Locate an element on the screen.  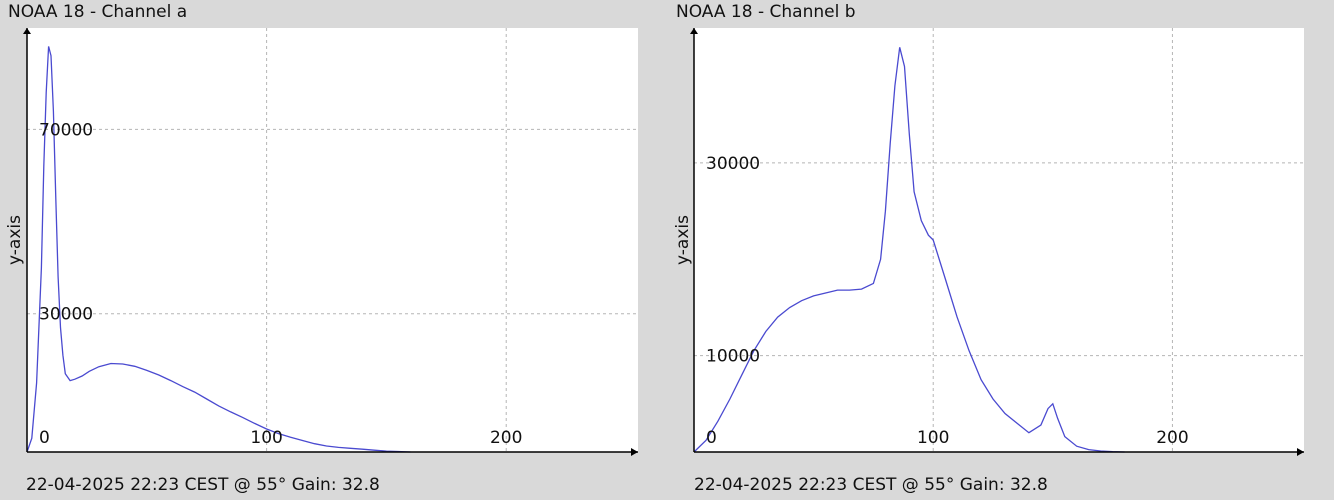
chart-title: NOAA 18 - Channel a is located at coordinates (98, 12).